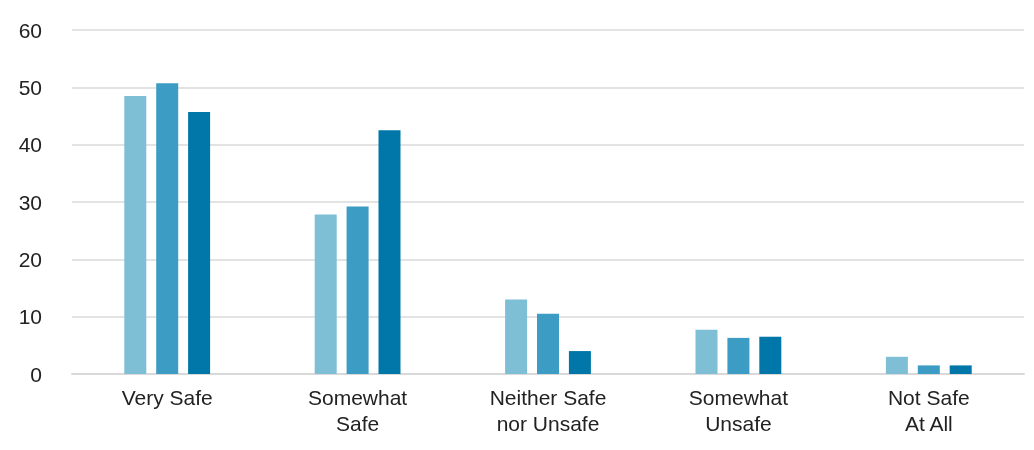  What do you see at coordinates (548, 410) in the screenshot?
I see `x-tick-label: Neither Safe nor Unsafe` at bounding box center [548, 410].